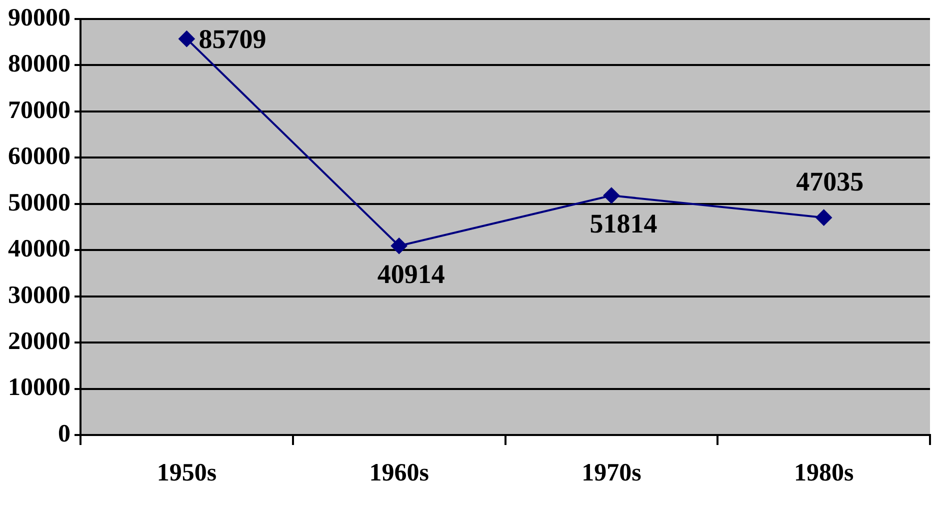  I want to click on y-tick-label: 0, so click(64, 434).